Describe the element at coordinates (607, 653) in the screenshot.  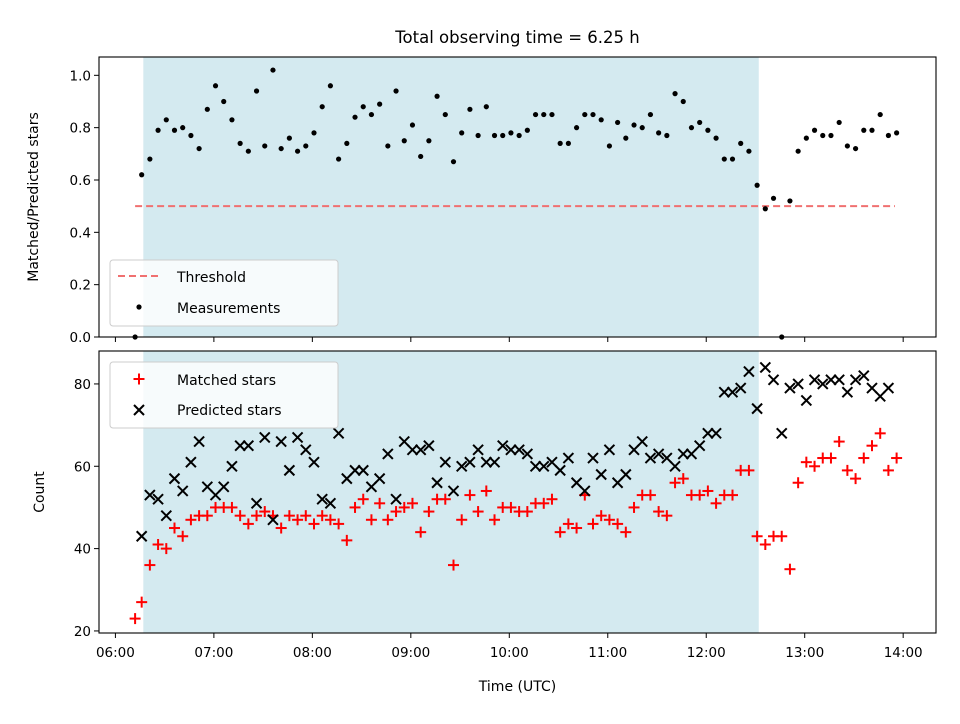
I see `x-tick-label: 11:00` at that location.